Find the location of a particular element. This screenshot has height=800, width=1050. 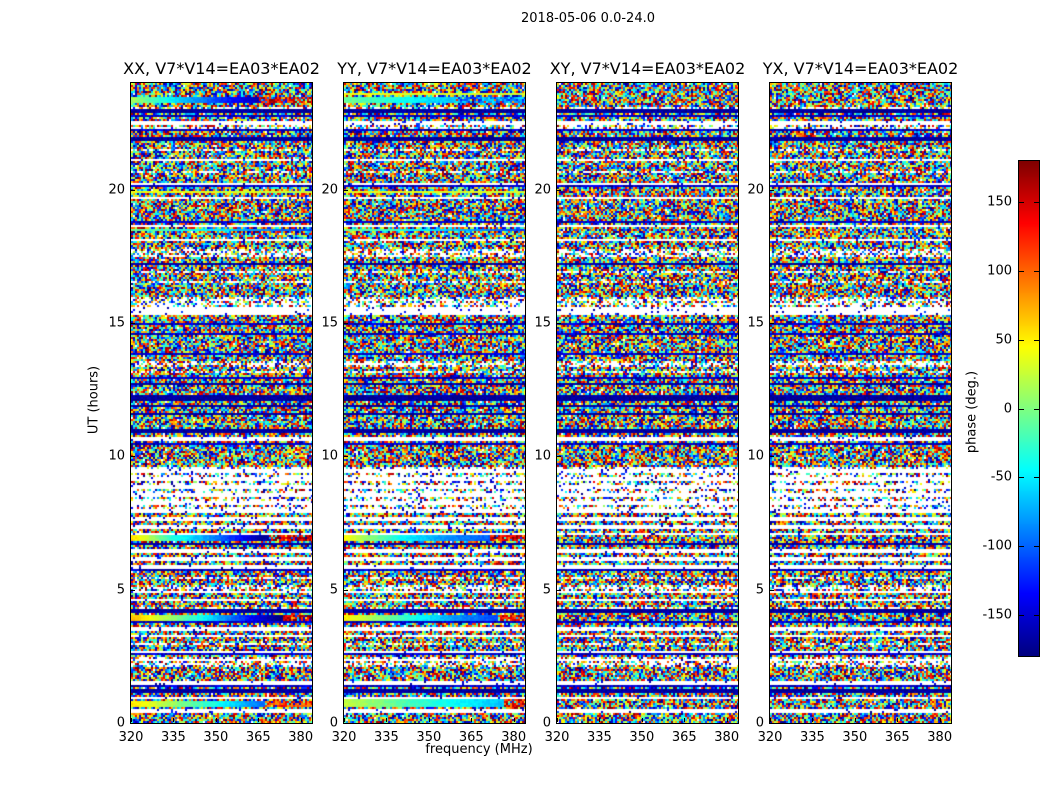

heatmap-canvas-xx is located at coordinates (221, 403).